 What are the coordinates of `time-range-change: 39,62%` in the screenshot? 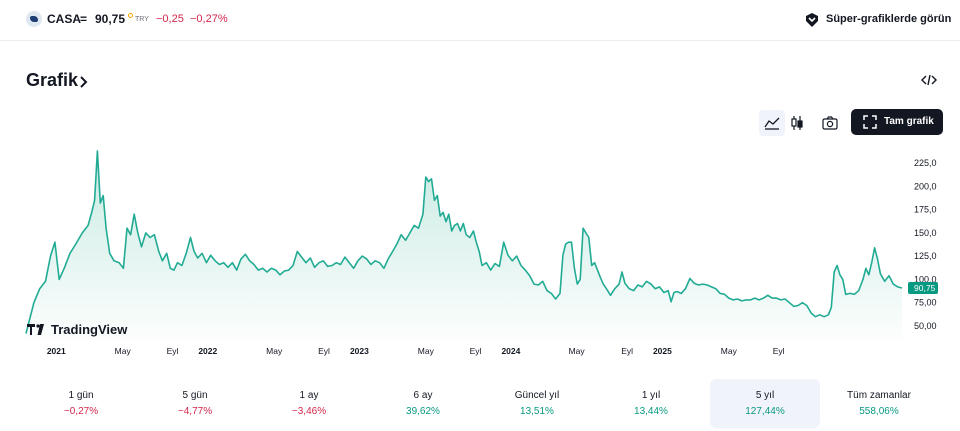 It's located at (423, 411).